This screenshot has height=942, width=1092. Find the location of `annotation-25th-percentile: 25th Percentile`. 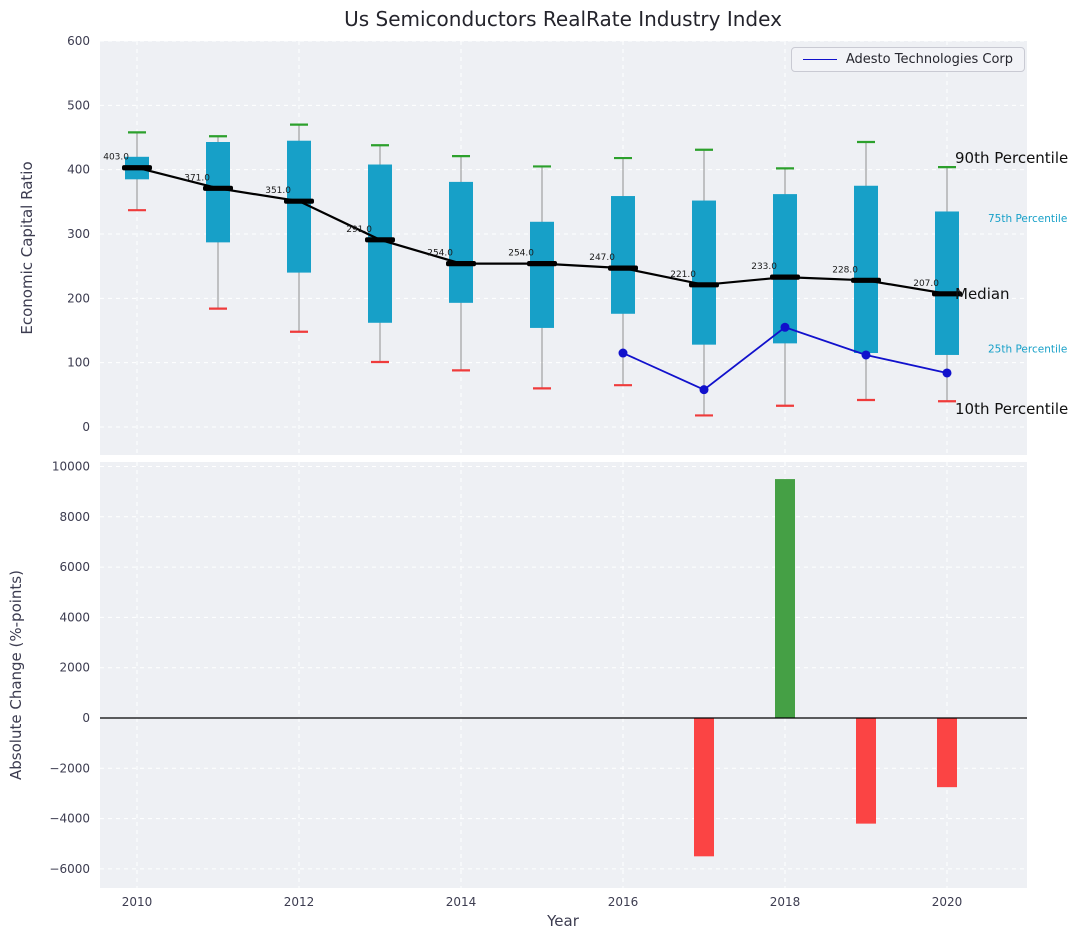

annotation-25th-percentile: 25th Percentile is located at coordinates (1027, 350).